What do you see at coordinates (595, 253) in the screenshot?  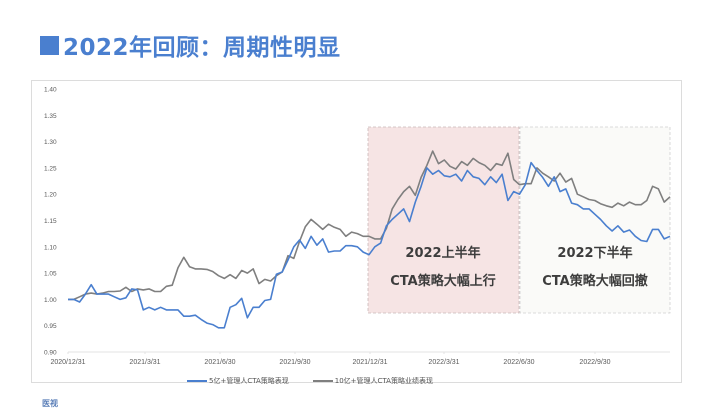 I see `annotation-h2-line1: 2022下半年` at bounding box center [595, 253].